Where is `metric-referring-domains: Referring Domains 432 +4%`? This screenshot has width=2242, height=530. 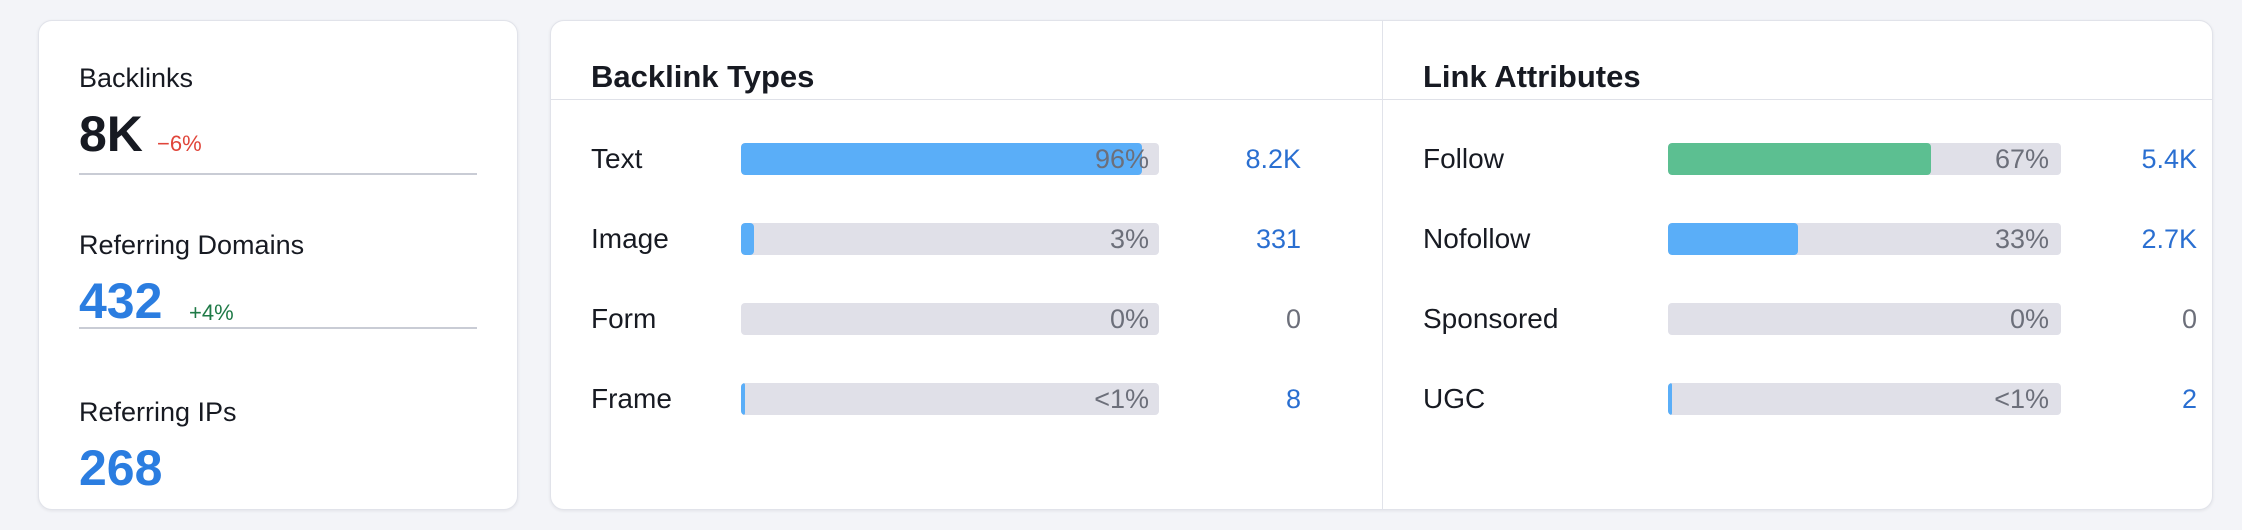 metric-referring-domains: Referring Domains 432 +4% is located at coordinates (278, 252).